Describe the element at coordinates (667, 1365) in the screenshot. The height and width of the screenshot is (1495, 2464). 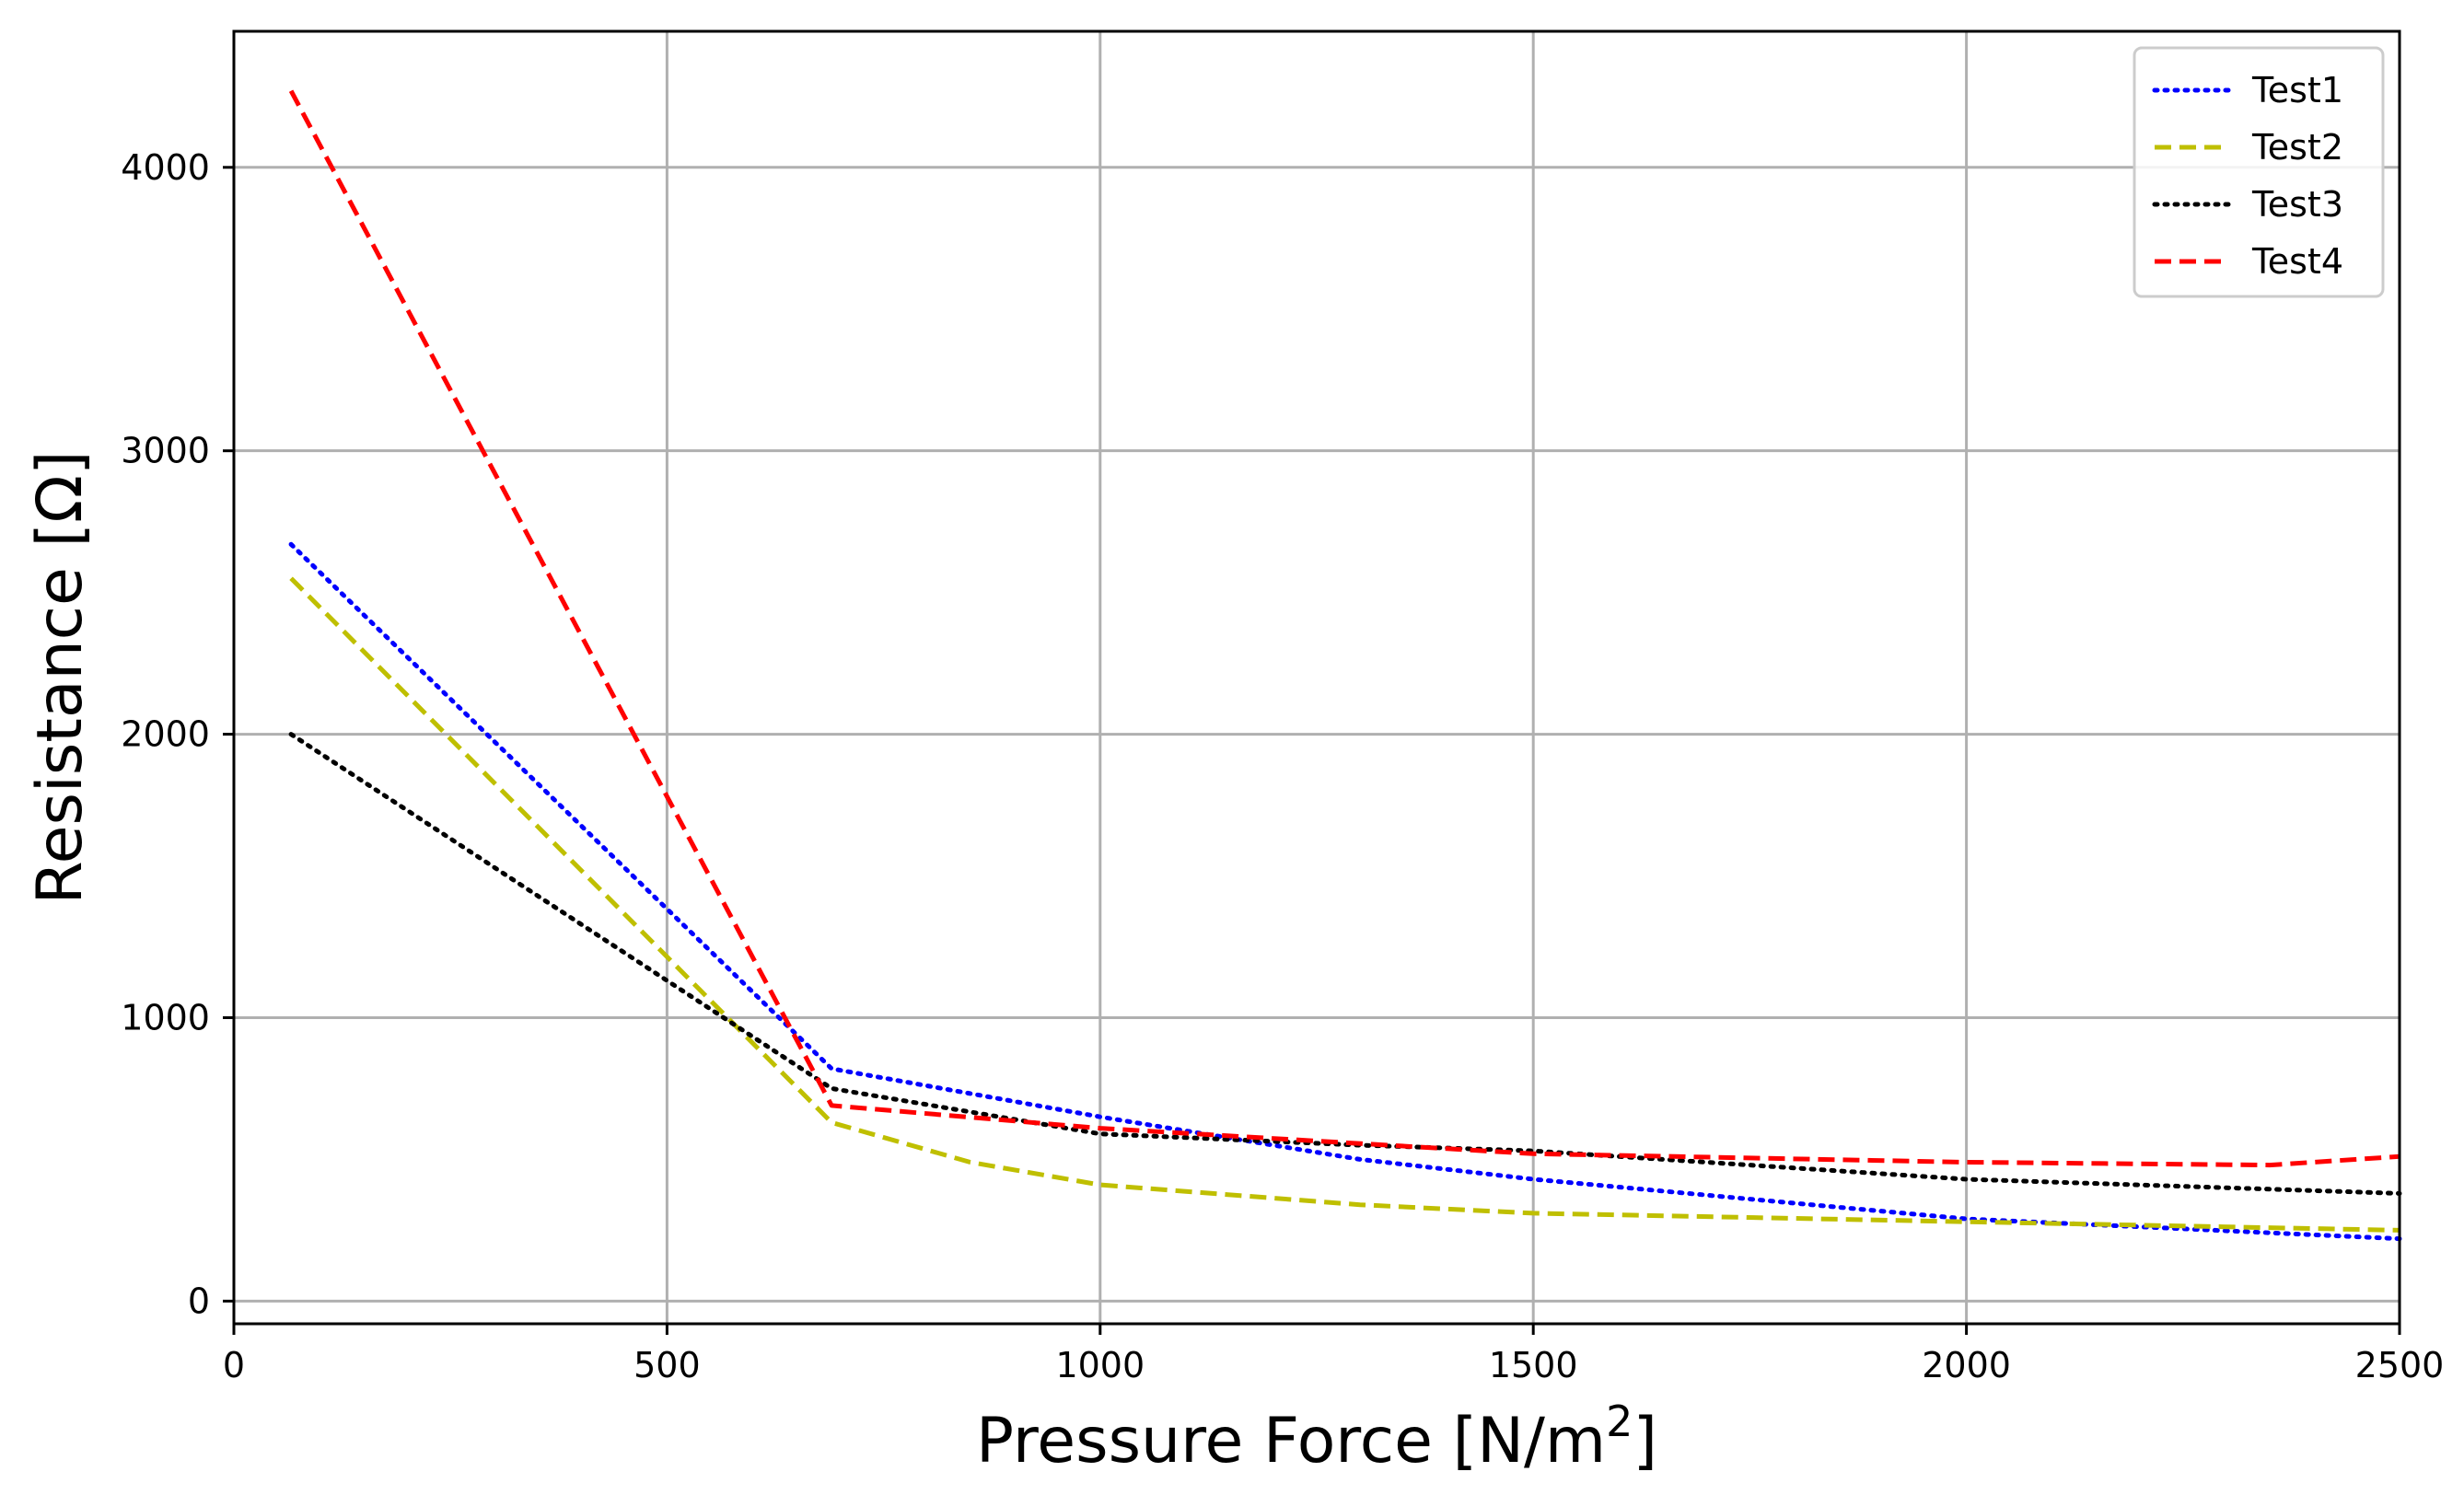
I see `x-tick-label: 500` at that location.